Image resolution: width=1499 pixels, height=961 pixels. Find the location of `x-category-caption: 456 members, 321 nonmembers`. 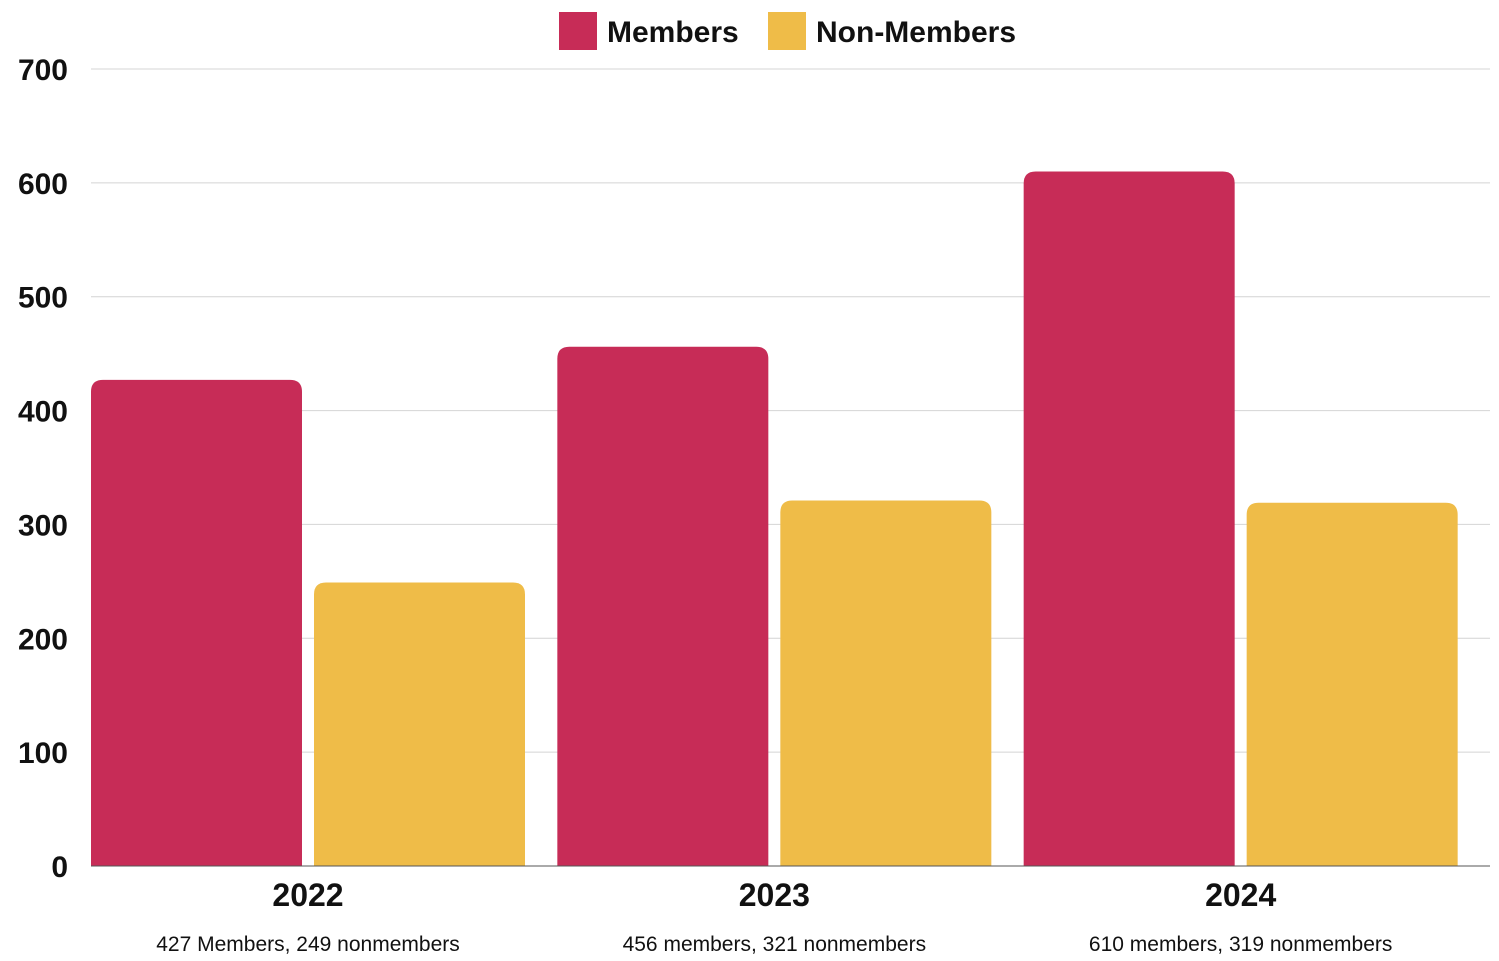

x-category-caption: 456 members, 321 nonmembers is located at coordinates (775, 944).